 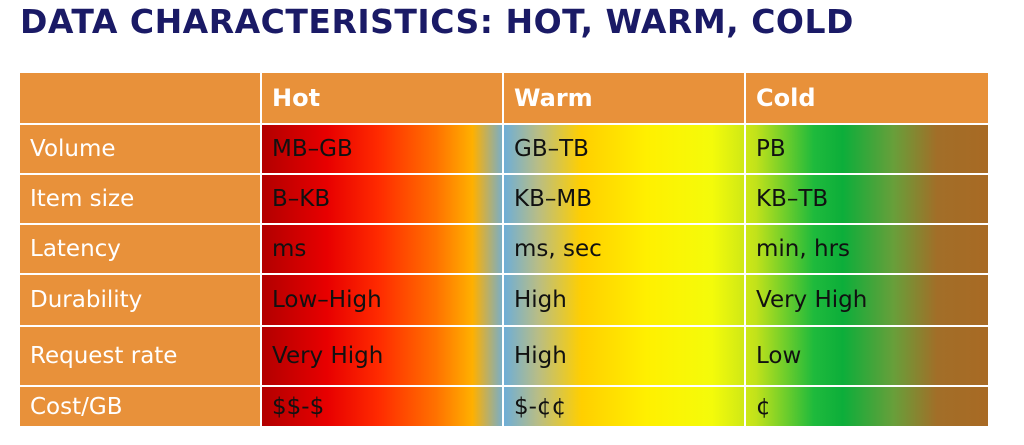 I want to click on cell-durability-warm: High, so click(x=625, y=301).